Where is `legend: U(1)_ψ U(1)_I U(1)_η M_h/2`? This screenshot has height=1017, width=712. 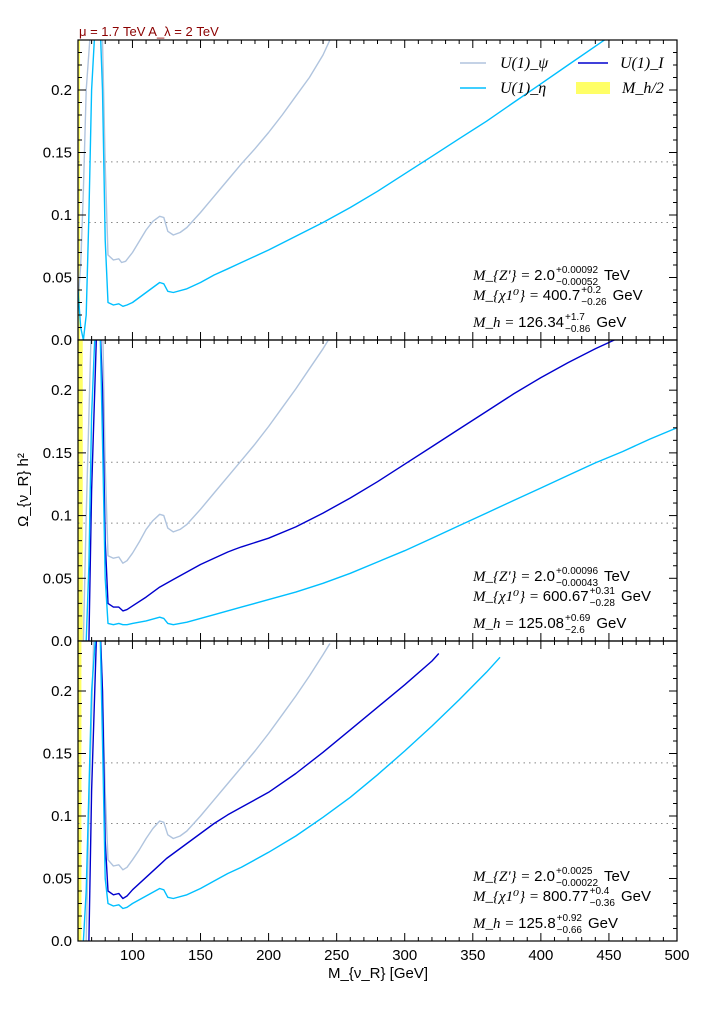
legend: U(1)_ψ U(1)_I U(1)_η M_h/2 is located at coordinates (562, 76).